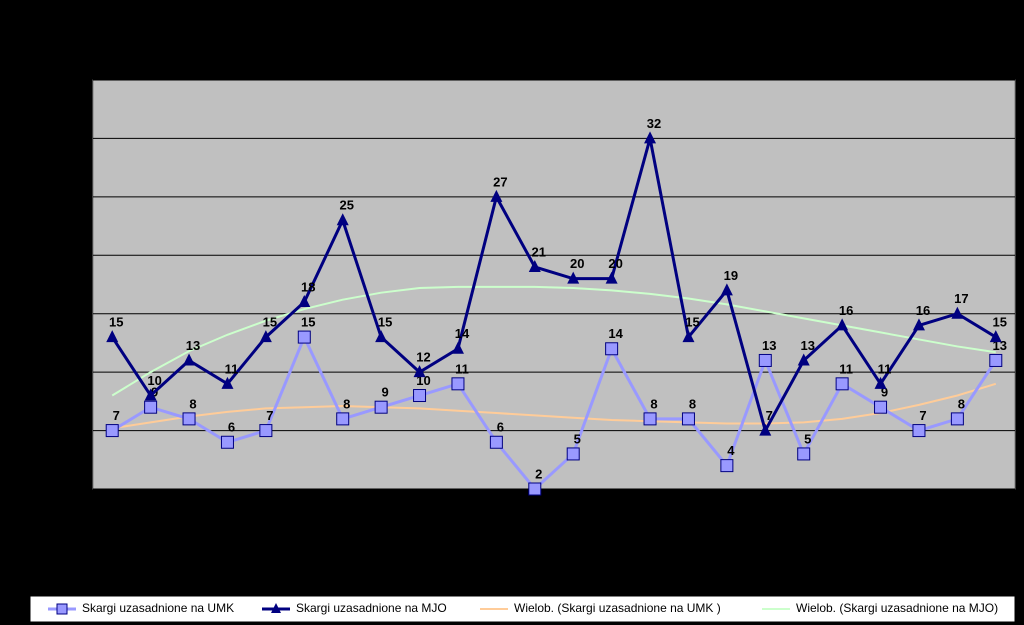  What do you see at coordinates (961, 298) in the screenshot?
I see `data-label: 17` at bounding box center [961, 298].